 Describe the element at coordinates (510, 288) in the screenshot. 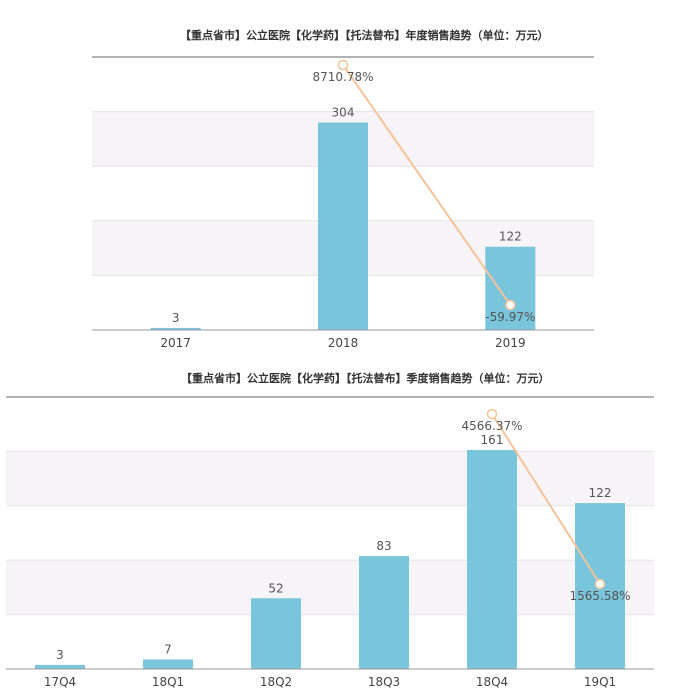

I see `chart1-bar-2019` at that location.